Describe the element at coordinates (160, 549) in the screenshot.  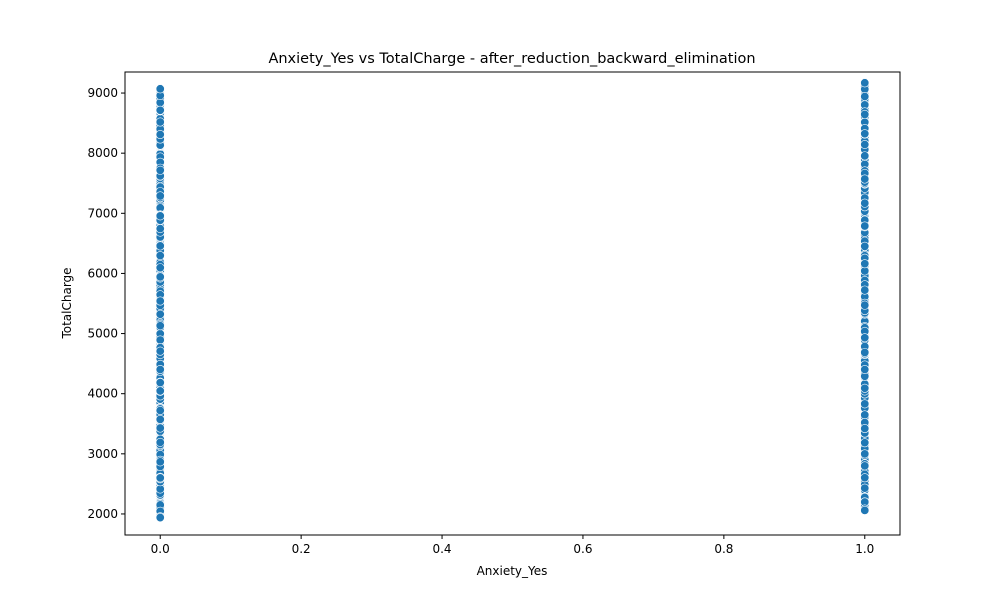
I see `x-tick-label: 0.0` at that location.